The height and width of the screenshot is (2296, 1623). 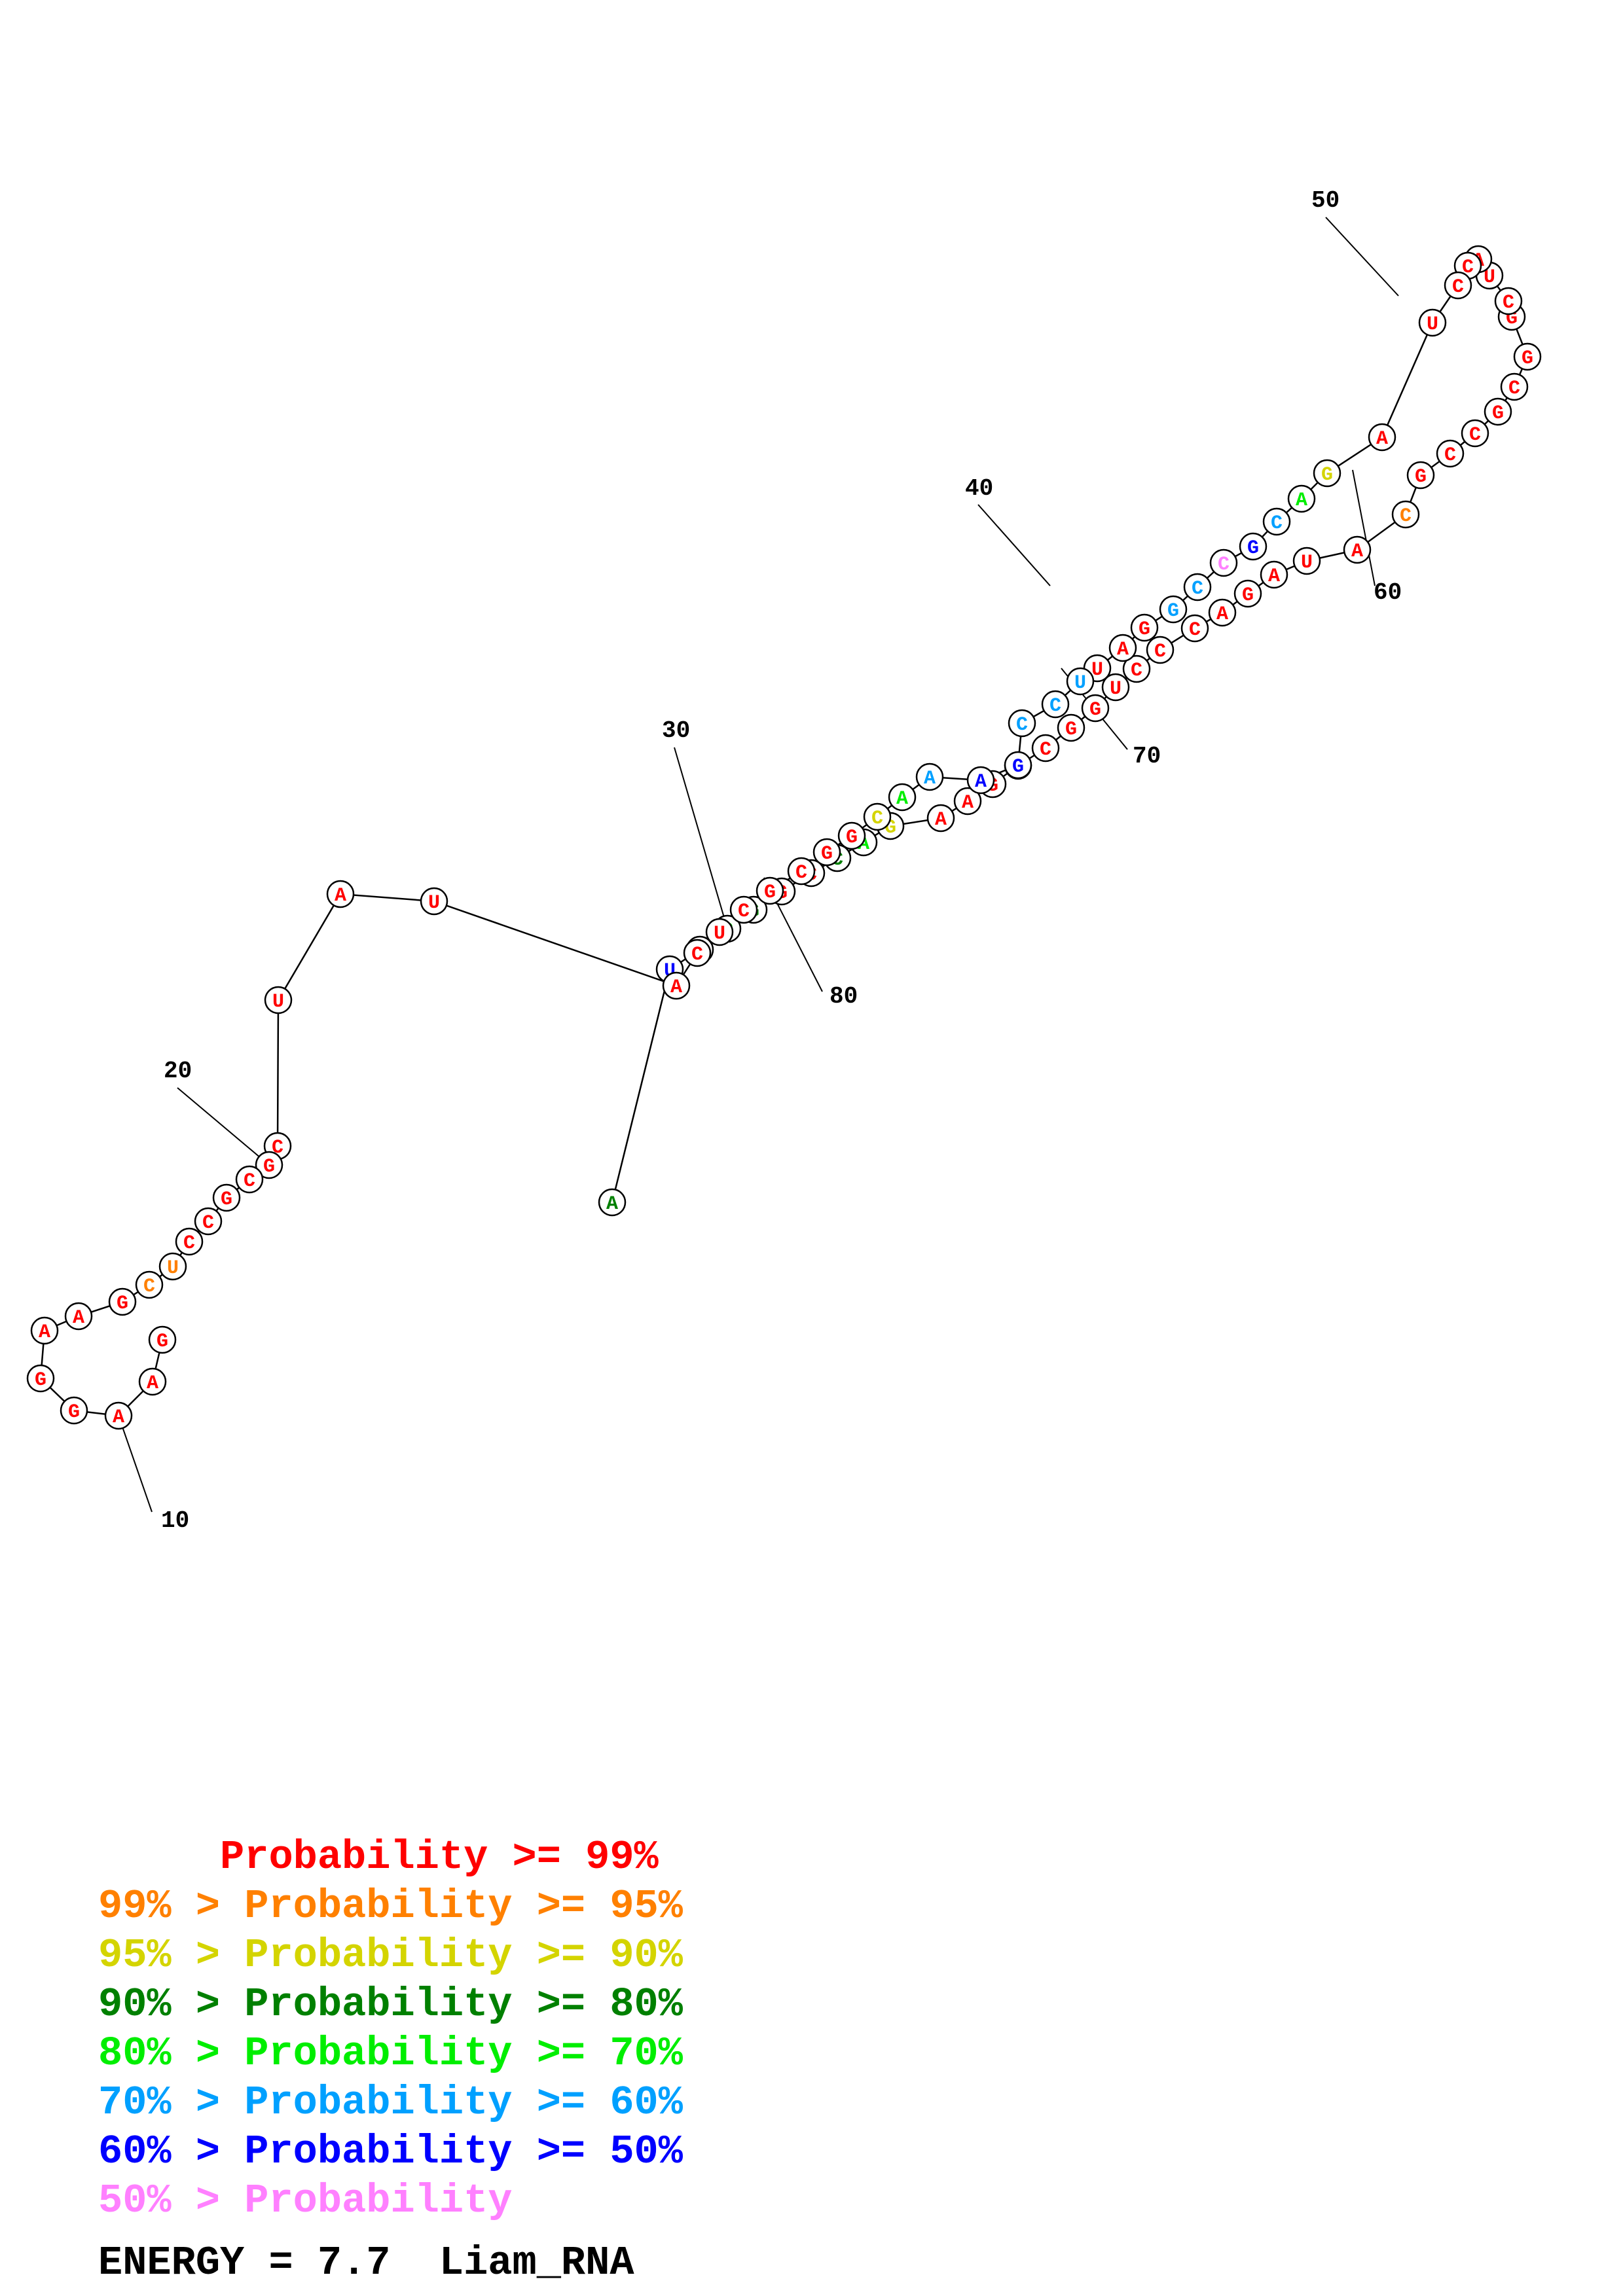 I want to click on position-label-30: 30, so click(x=676, y=730).